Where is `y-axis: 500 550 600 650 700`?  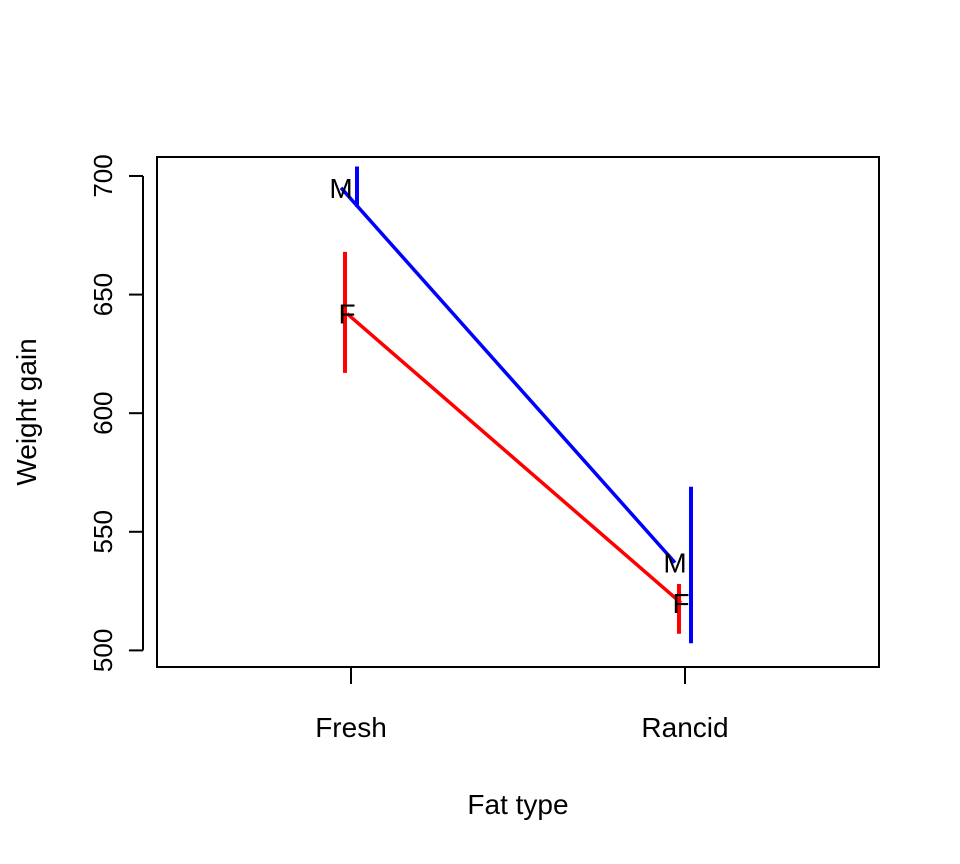
y-axis: 500 550 600 650 700 is located at coordinates (116, 413).